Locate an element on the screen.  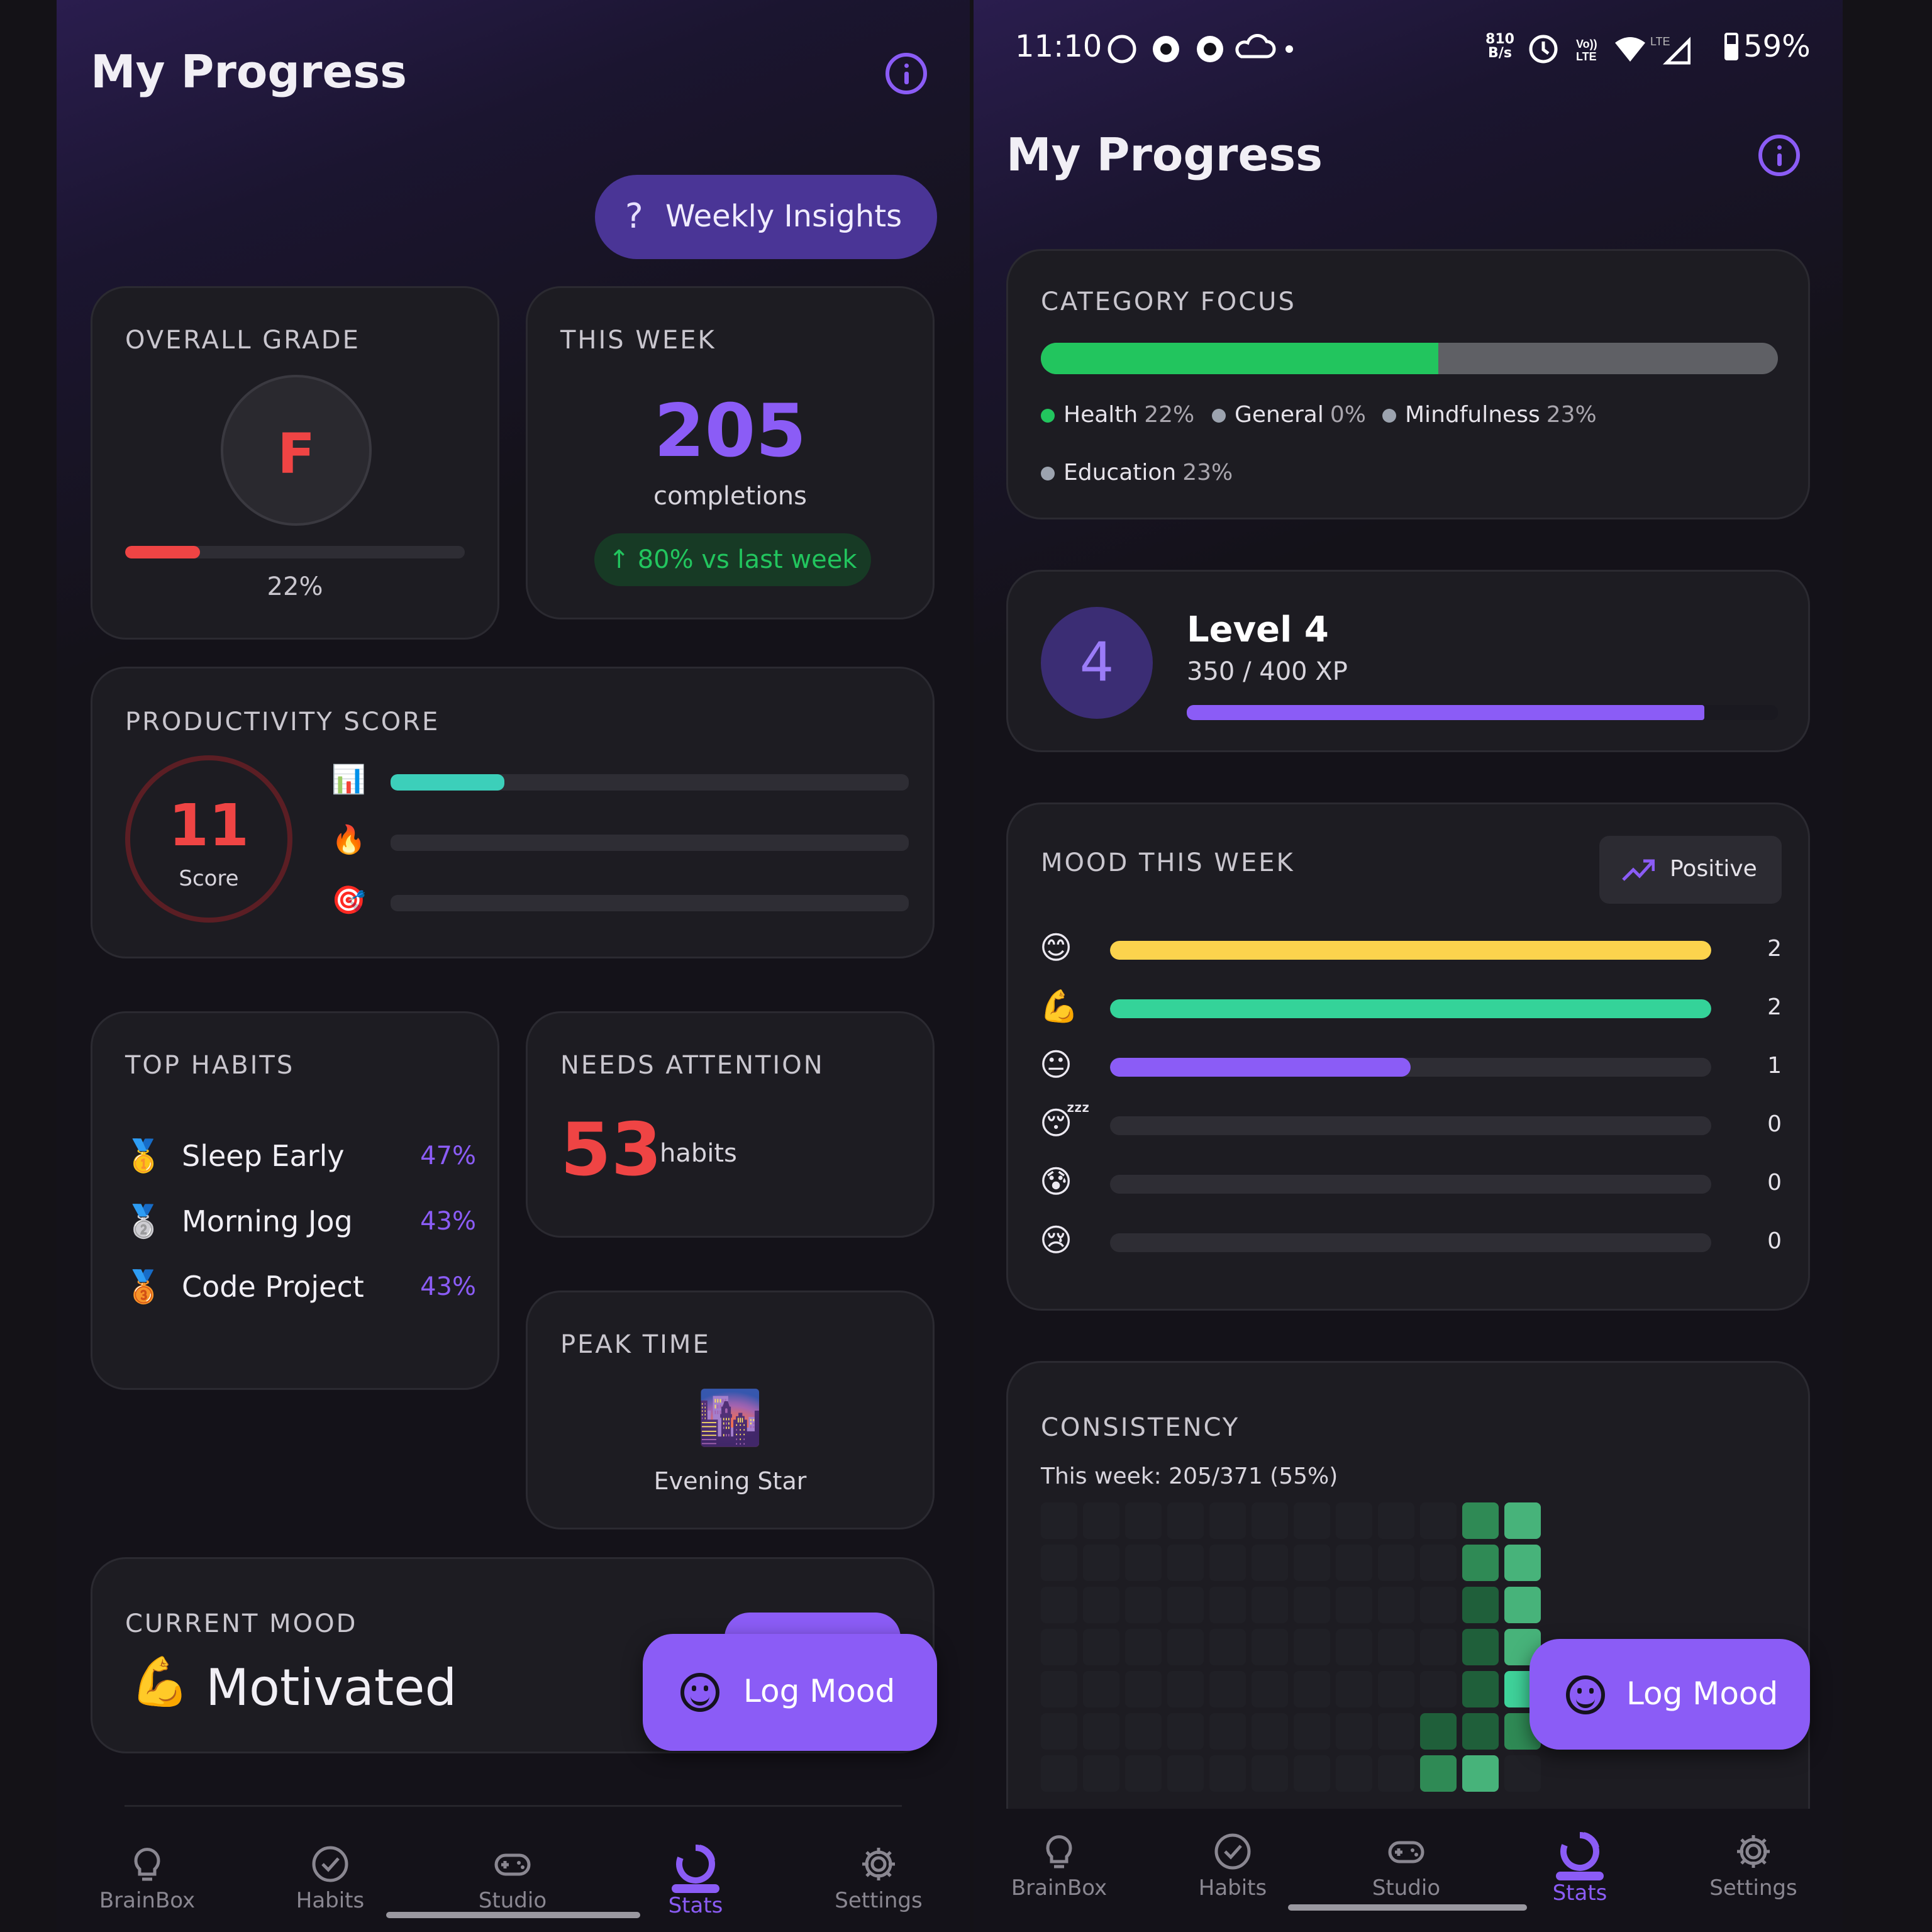
level-title: Level 4 is located at coordinates (1258, 629).